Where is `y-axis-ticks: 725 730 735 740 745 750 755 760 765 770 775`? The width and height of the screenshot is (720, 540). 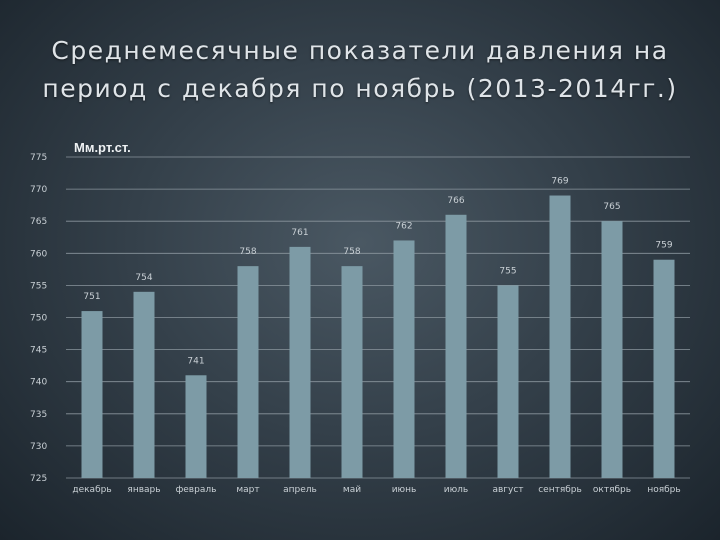 y-axis-ticks: 725 730 735 740 745 750 755 760 765 770 775 is located at coordinates (38, 318).